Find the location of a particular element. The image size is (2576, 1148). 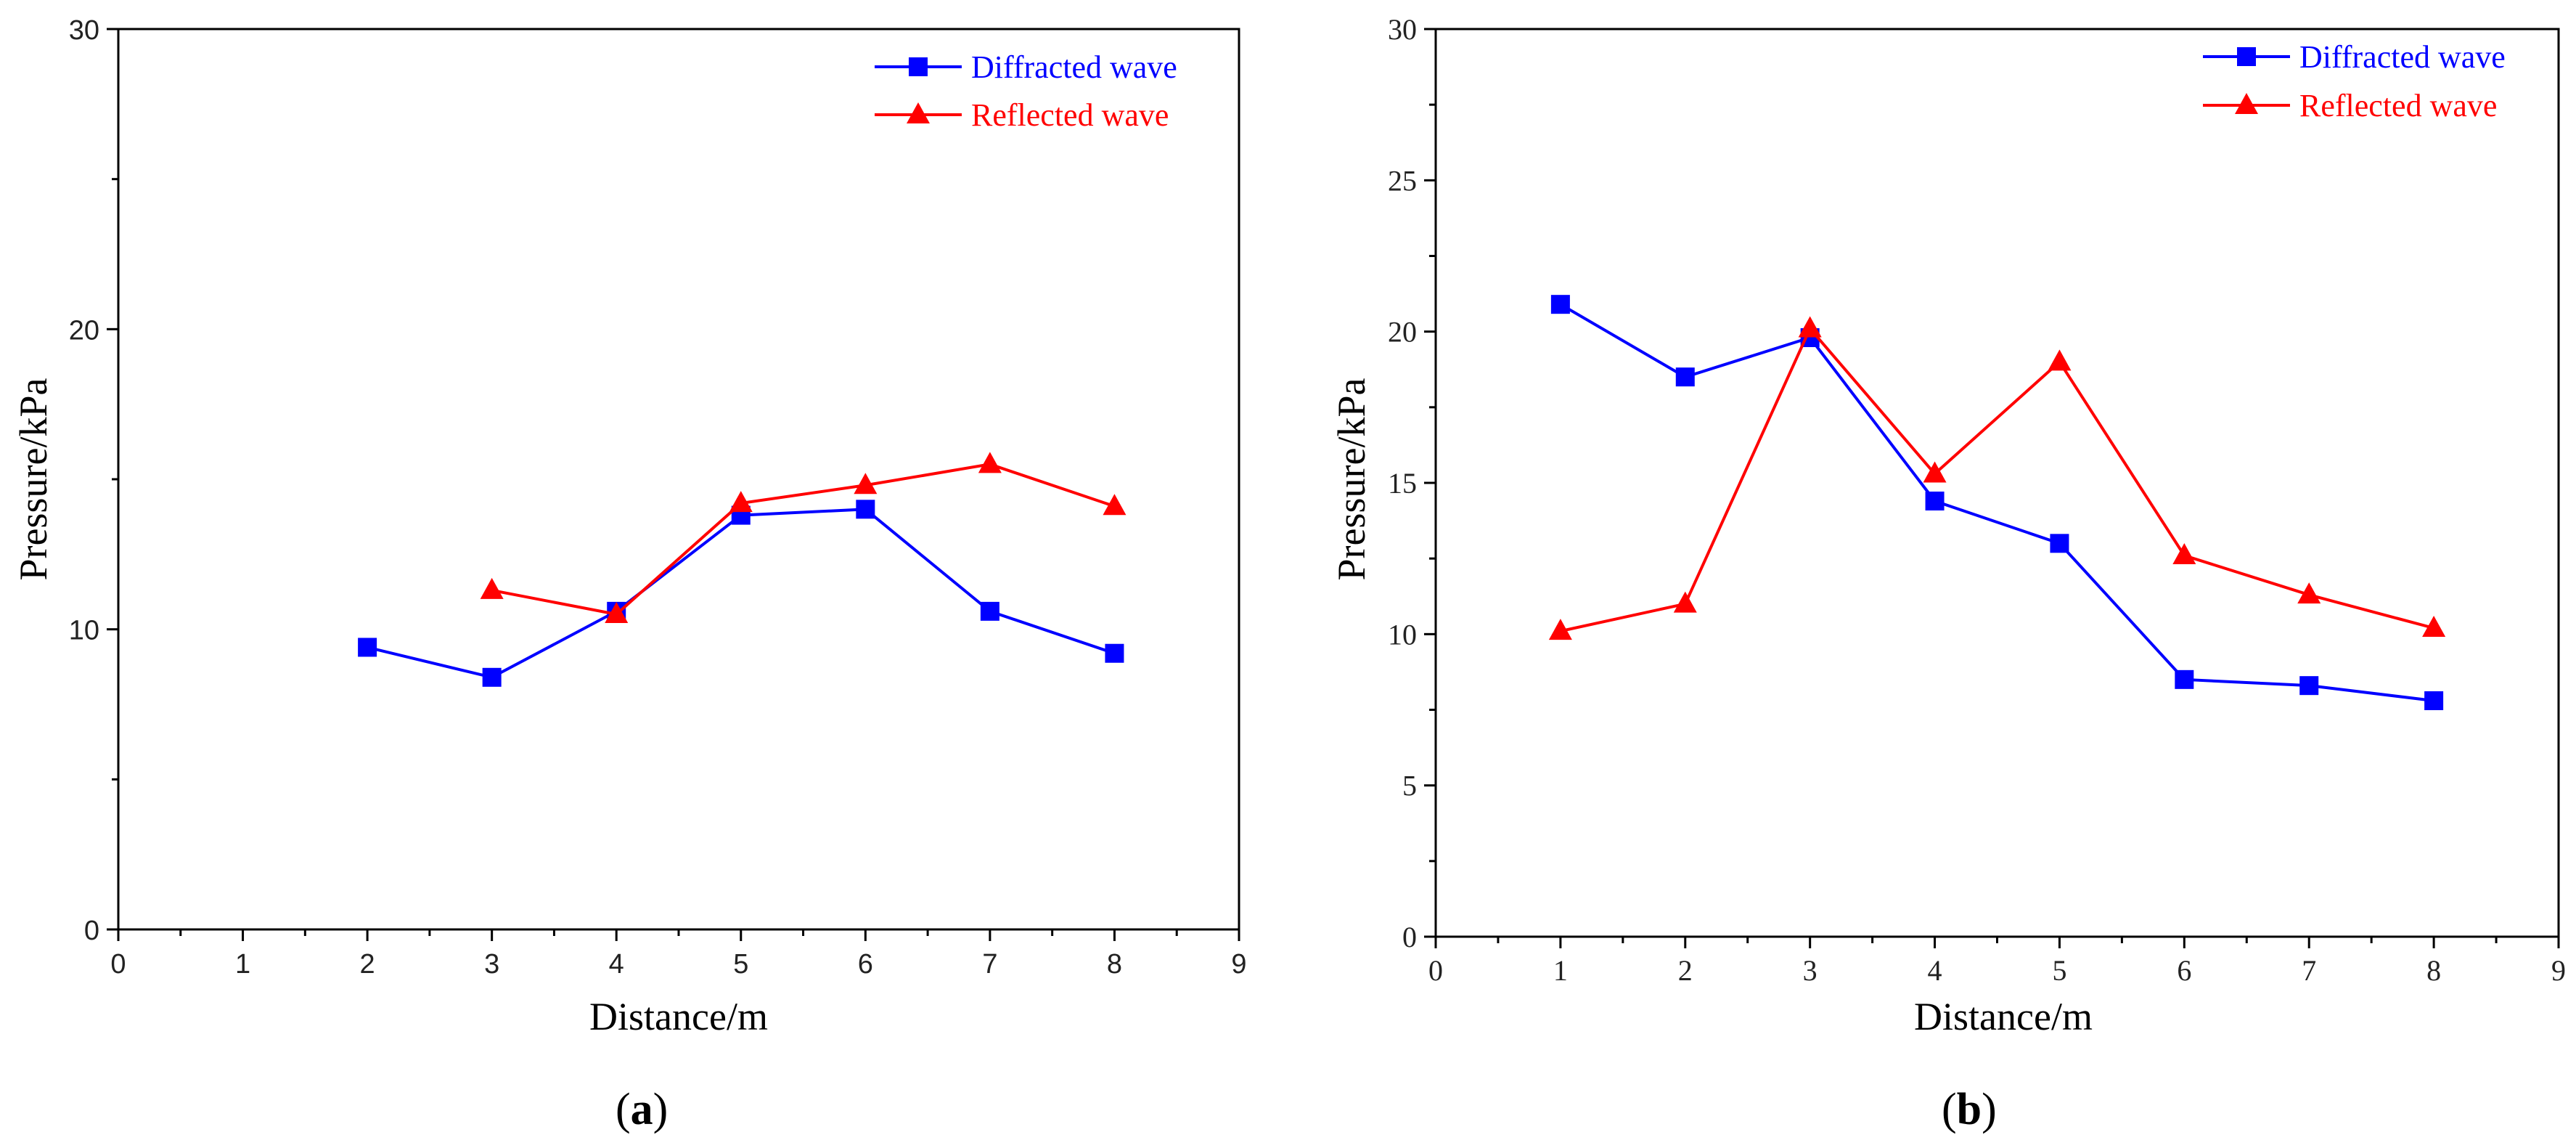

y-tick-label: 15 is located at coordinates (1403, 483).